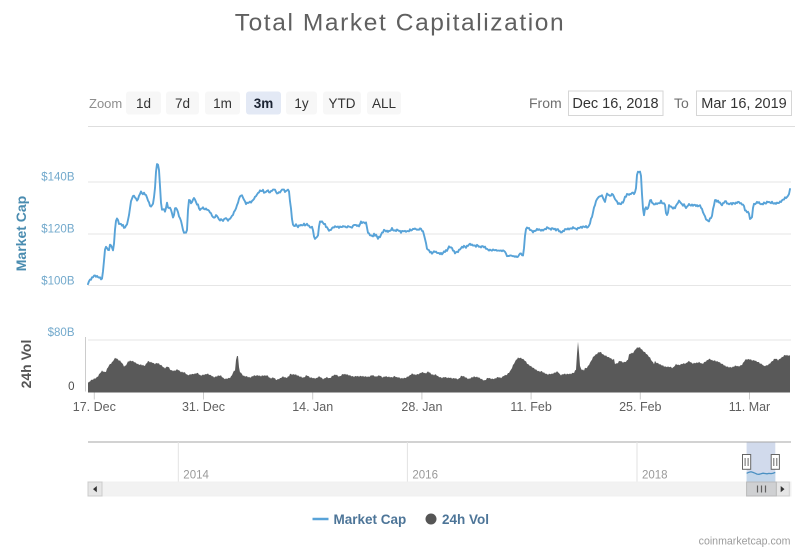 The image size is (800, 555). What do you see at coordinates (71, 387) in the screenshot?
I see `svg-text: 0` at bounding box center [71, 387].